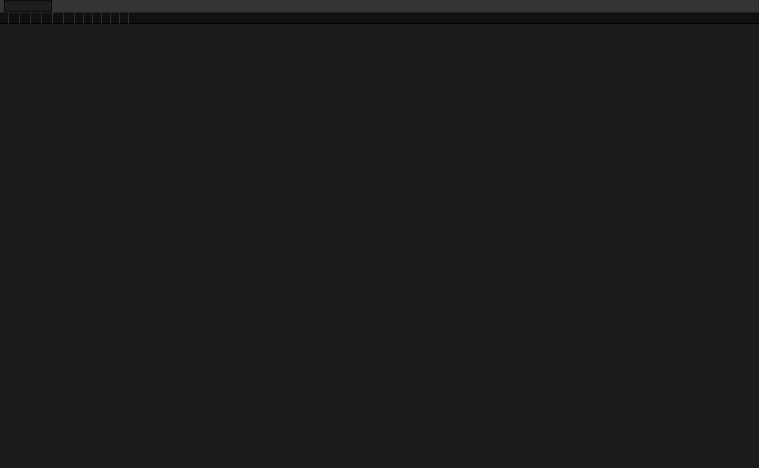  I want to click on chart-legend-bar, so click(379, 18).